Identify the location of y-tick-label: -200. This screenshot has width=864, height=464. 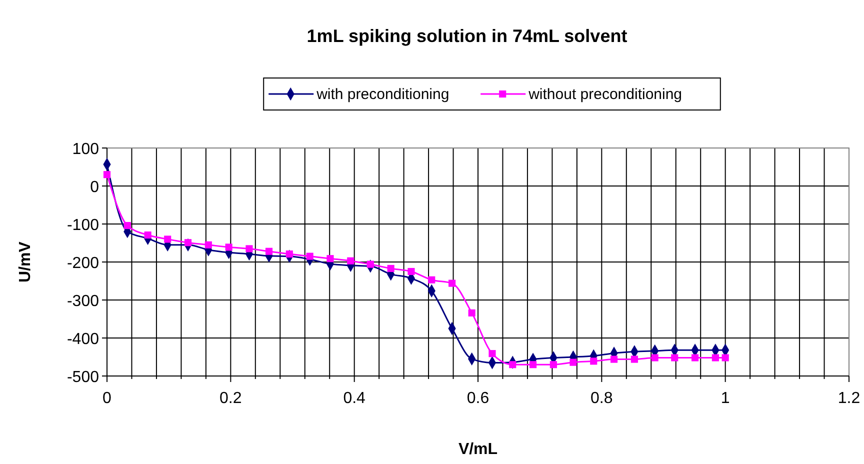
(83, 263).